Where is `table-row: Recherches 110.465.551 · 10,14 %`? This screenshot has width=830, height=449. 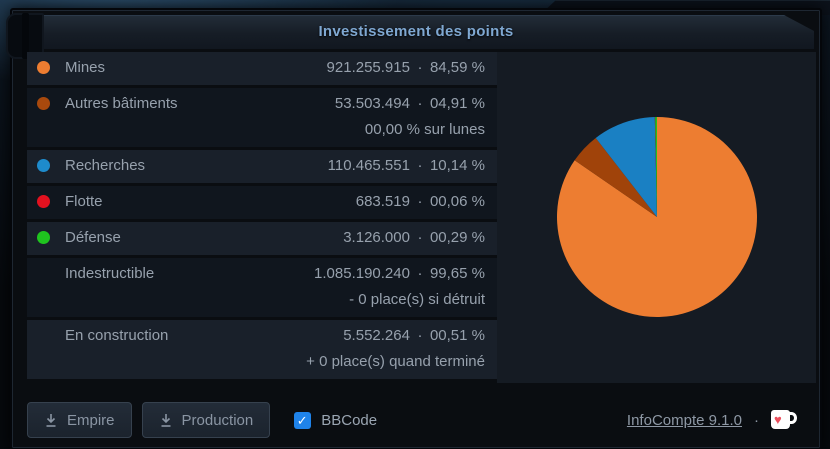 table-row: Recherches 110.465.551 · 10,14 % is located at coordinates (262, 166).